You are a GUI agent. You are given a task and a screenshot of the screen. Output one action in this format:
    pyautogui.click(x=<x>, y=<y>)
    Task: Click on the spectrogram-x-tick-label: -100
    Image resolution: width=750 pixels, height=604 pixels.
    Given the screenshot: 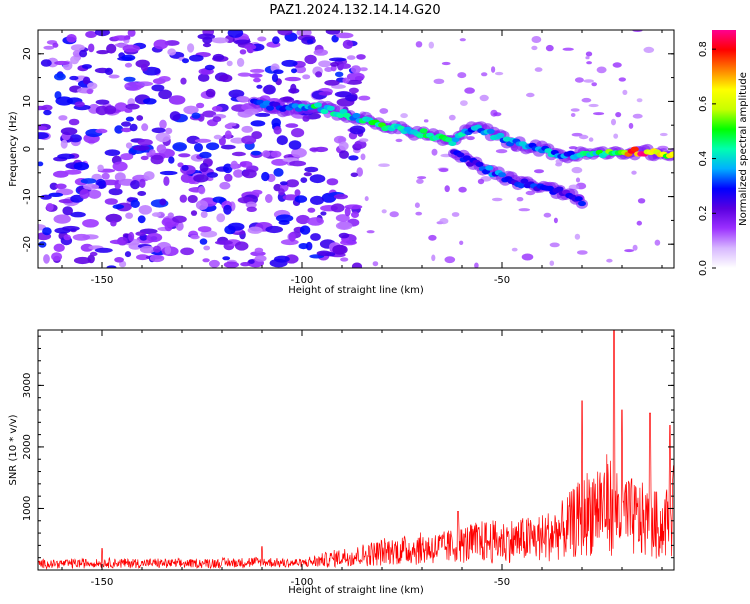 What is the action you would take?
    pyautogui.click(x=302, y=280)
    